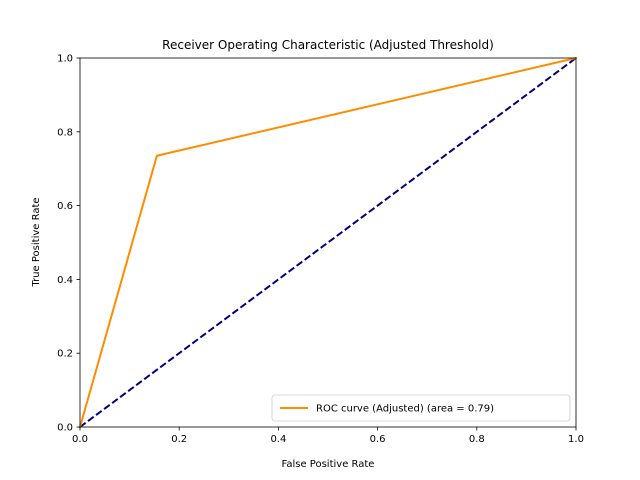 The width and height of the screenshot is (640, 480). I want to click on y-axis-label: True Positive Rate, so click(36, 242).